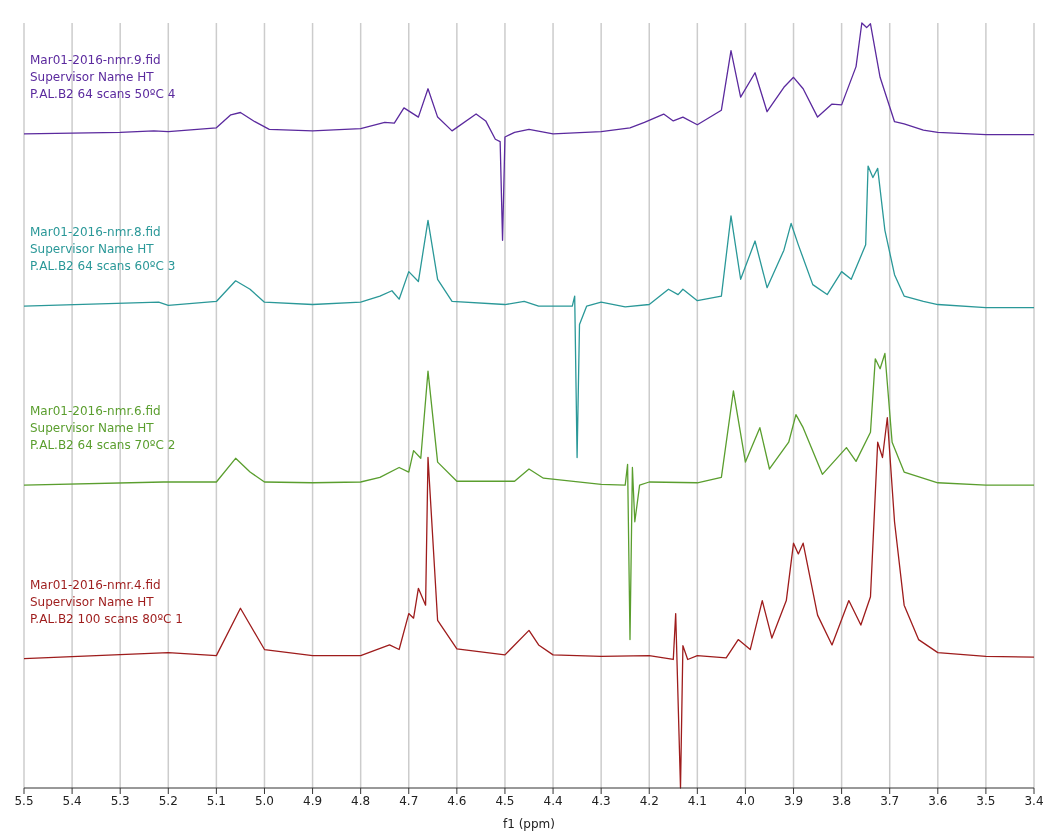  I want to click on x-tick-label: 4.7, so click(409, 800).